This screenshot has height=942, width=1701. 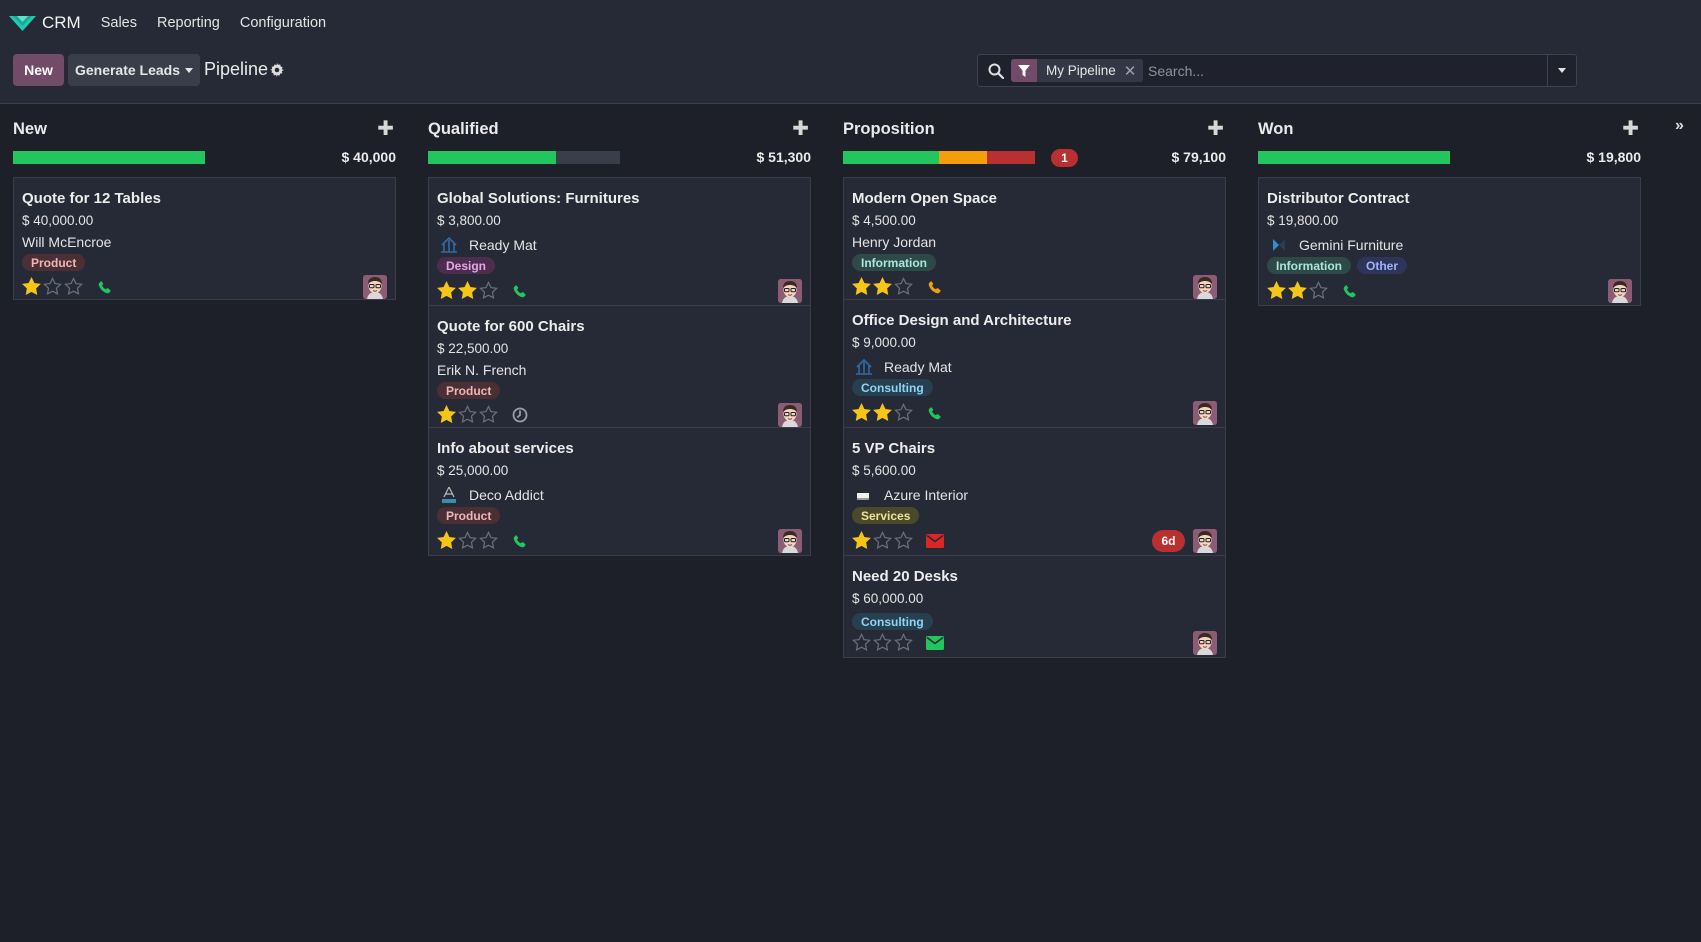 What do you see at coordinates (784, 157) in the screenshot?
I see `column-total: $ 51,300` at bounding box center [784, 157].